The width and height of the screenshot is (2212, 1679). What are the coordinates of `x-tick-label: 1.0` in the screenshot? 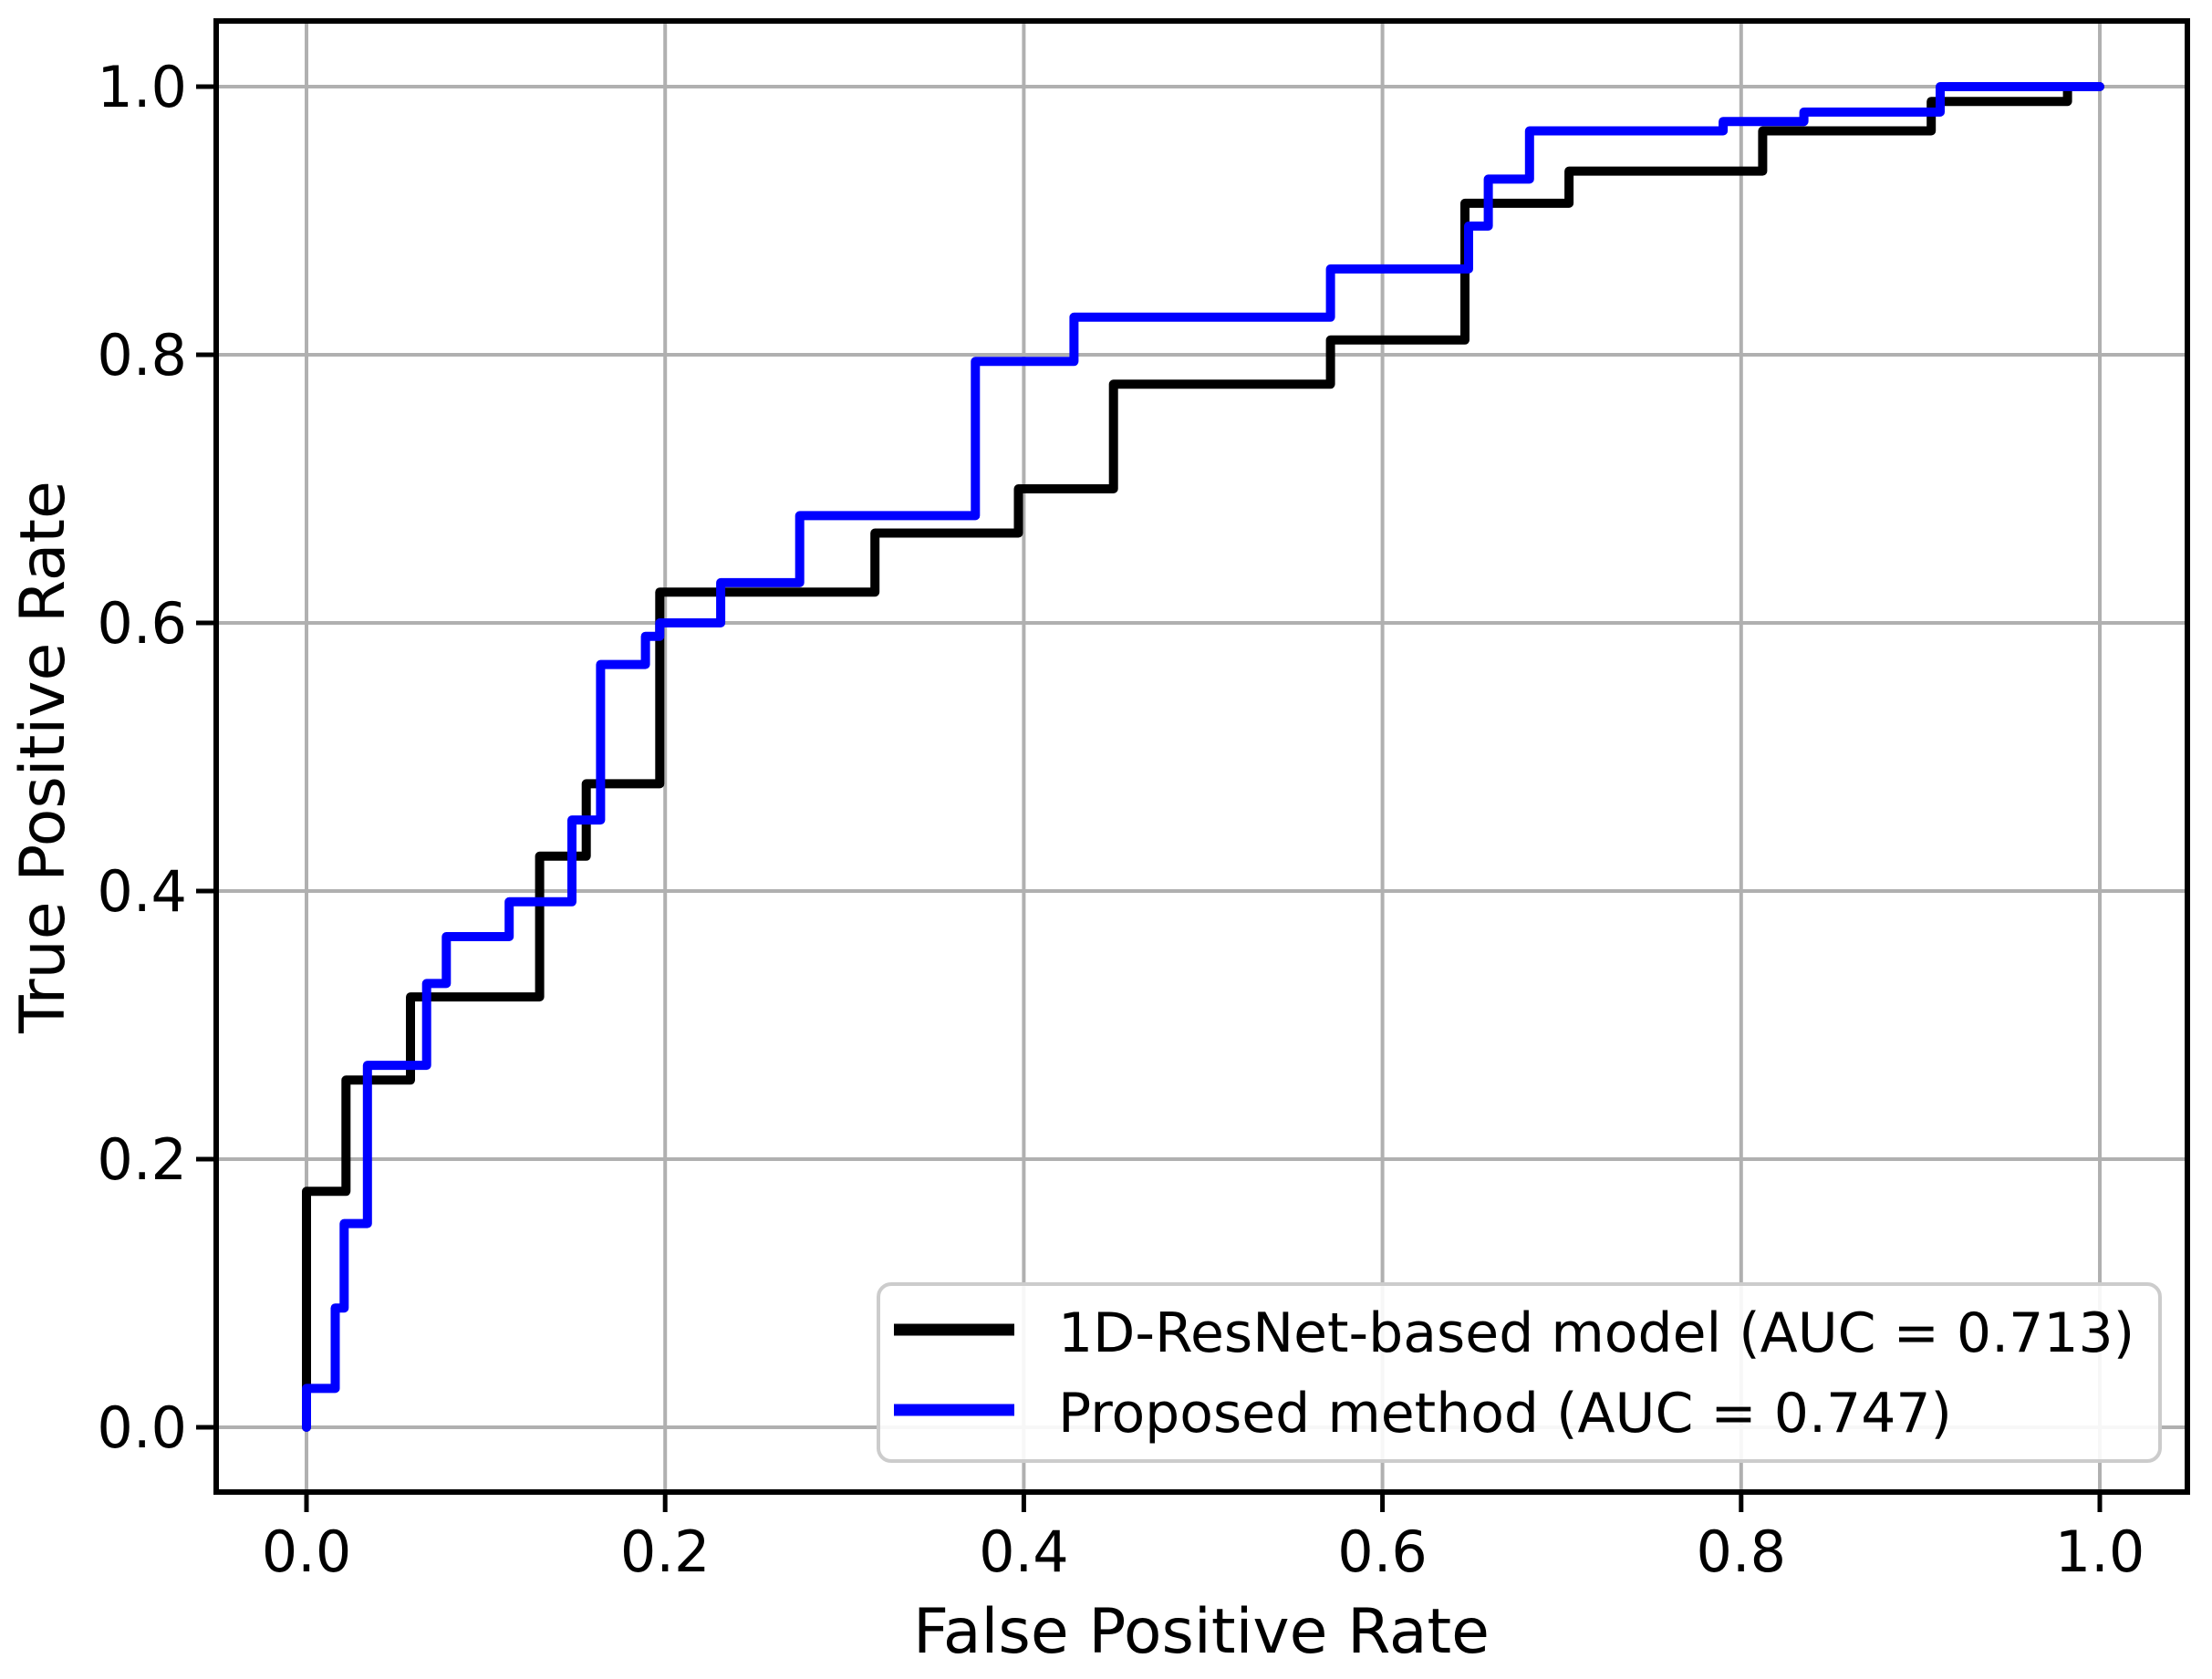 It's located at (2100, 1551).